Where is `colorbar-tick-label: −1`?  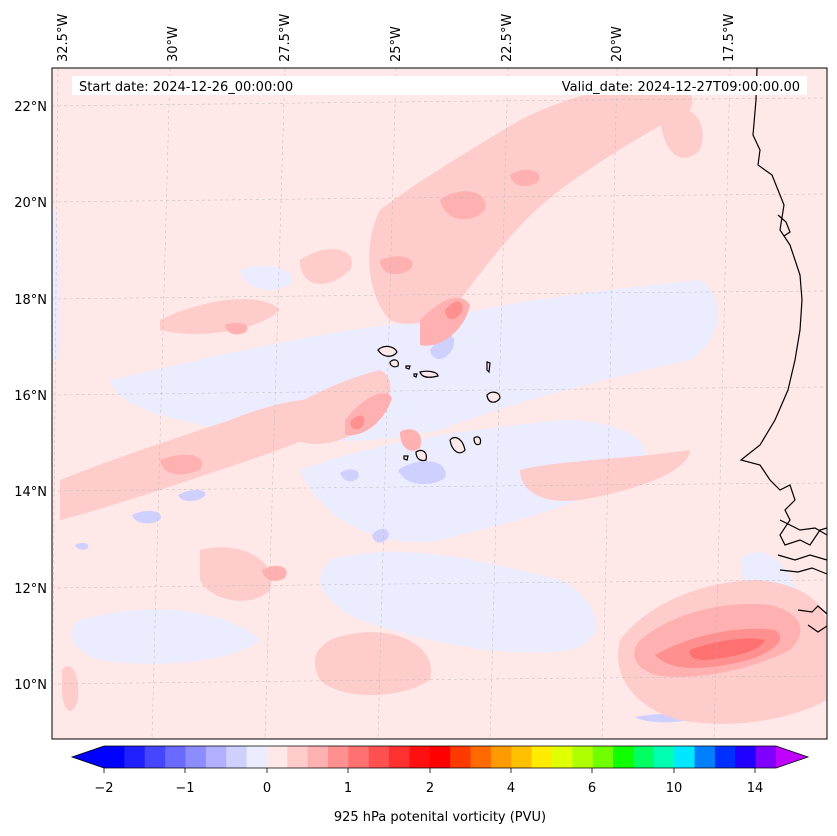
colorbar-tick-label: −1 is located at coordinates (184, 788).